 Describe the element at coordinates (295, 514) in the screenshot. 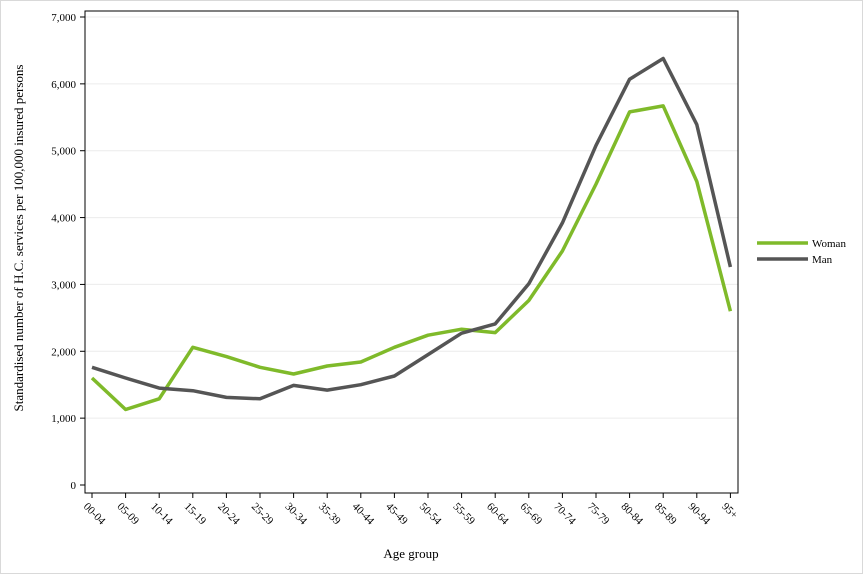

I see `x-tick-label: 30-34` at that location.